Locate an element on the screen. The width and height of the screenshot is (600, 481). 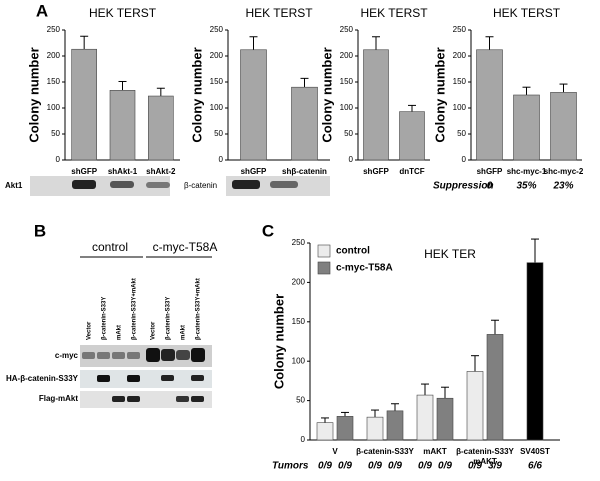
chart-title: HEK TER is located at coordinates (450, 254).